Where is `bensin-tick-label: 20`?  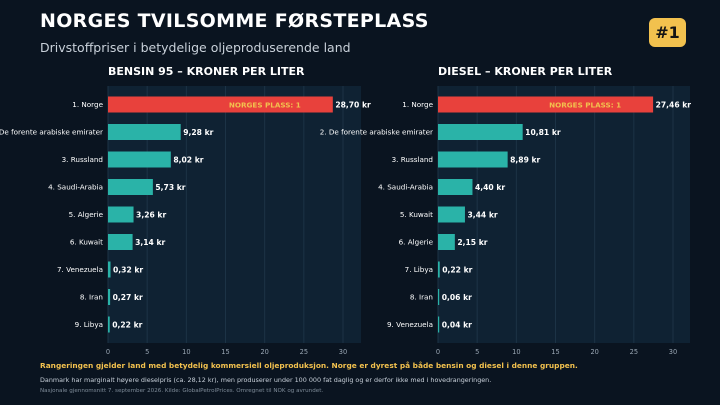
bensin-tick-label: 20 is located at coordinates (264, 352).